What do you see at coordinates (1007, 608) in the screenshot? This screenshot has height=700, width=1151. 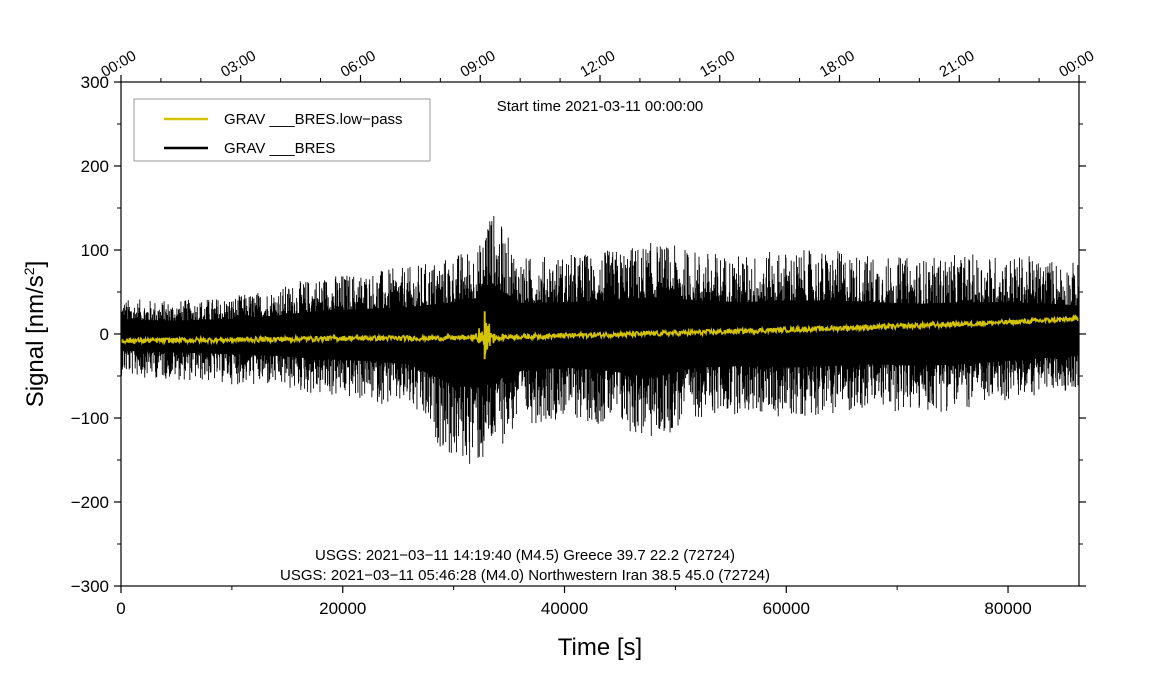 I see `x-tick-label: 80000` at bounding box center [1007, 608].